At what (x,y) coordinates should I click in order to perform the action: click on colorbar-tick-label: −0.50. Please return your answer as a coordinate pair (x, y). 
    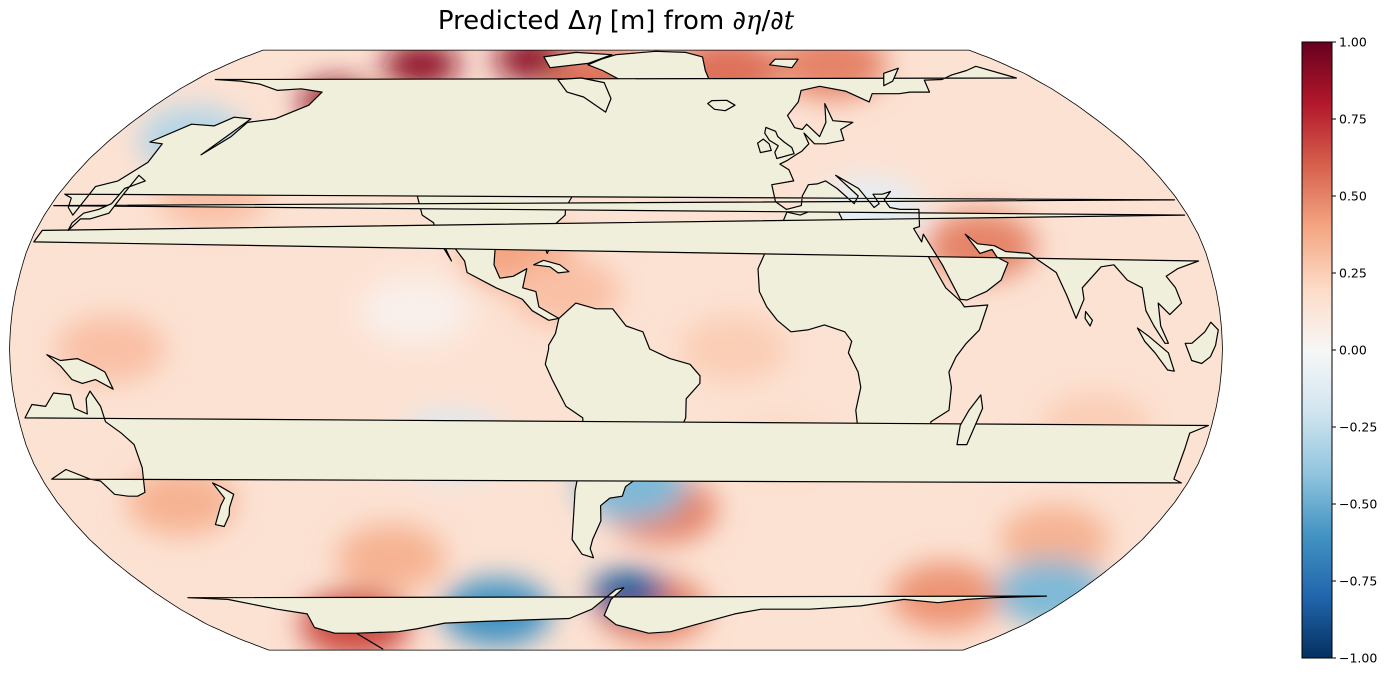
    Looking at the image, I should click on (1358, 504).